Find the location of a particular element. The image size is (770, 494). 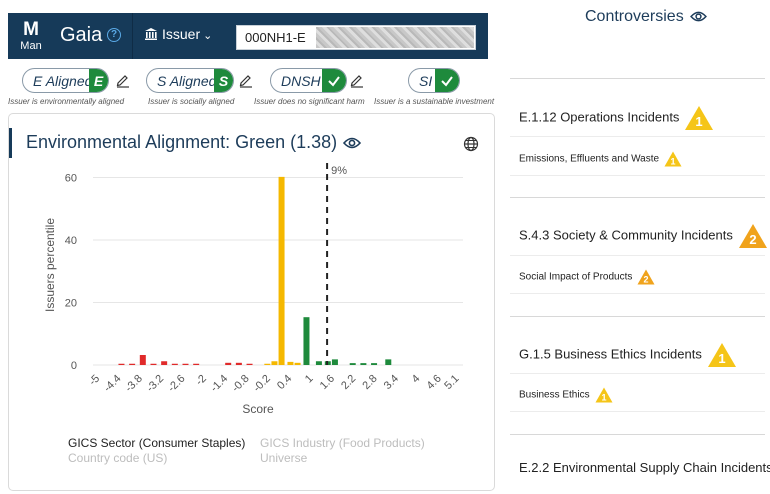

country-code-filter: Country code (US) is located at coordinates (118, 458).